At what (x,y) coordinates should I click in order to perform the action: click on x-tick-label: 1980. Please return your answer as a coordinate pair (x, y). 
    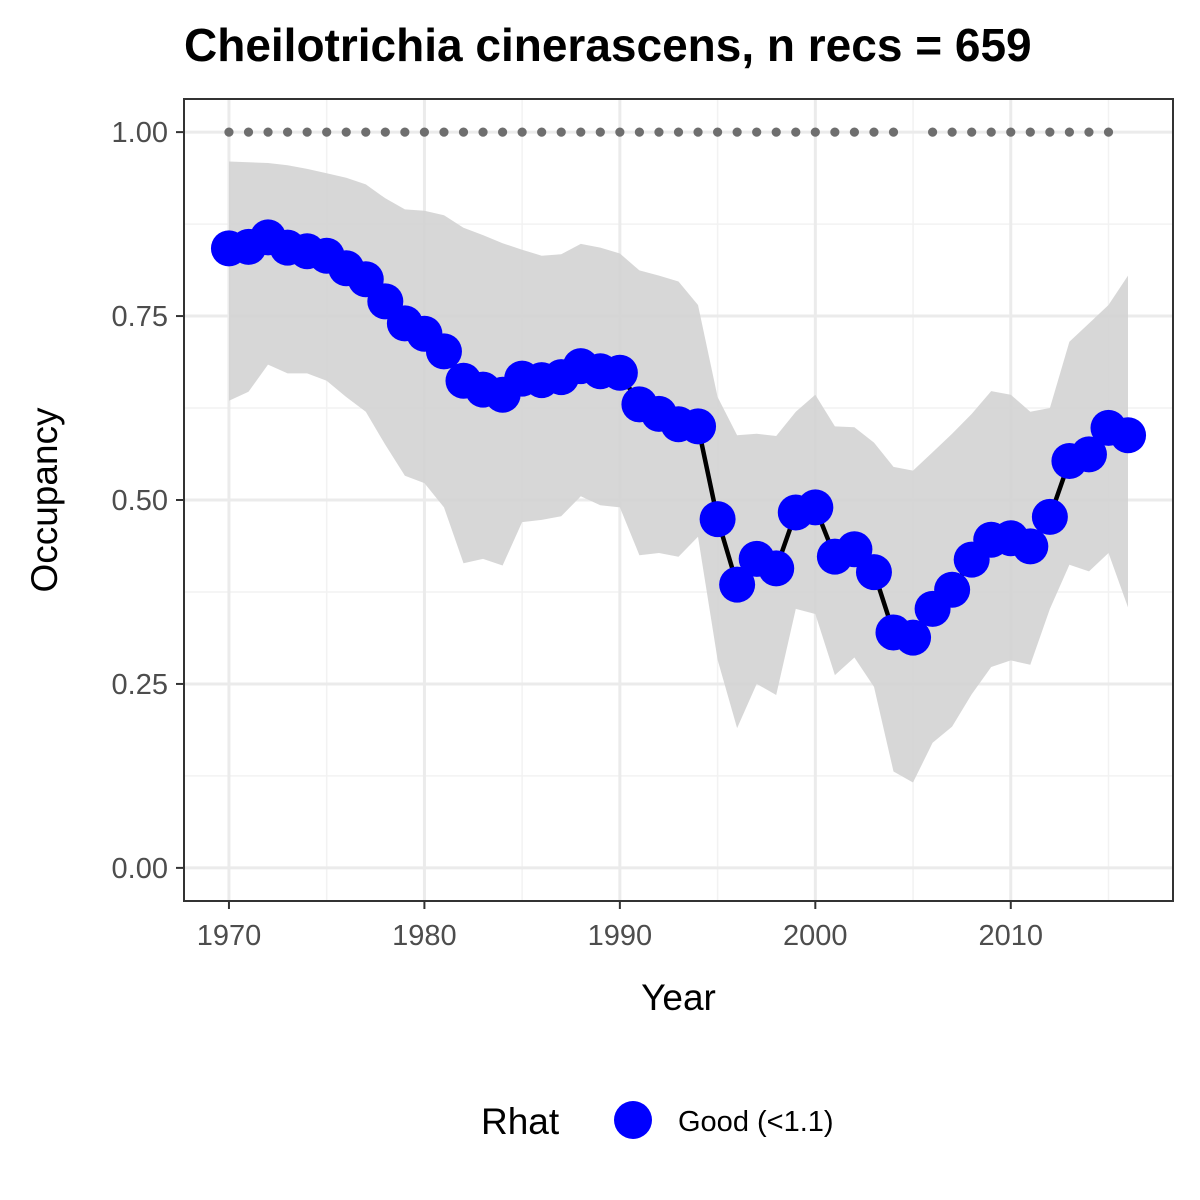
    Looking at the image, I should click on (424, 936).